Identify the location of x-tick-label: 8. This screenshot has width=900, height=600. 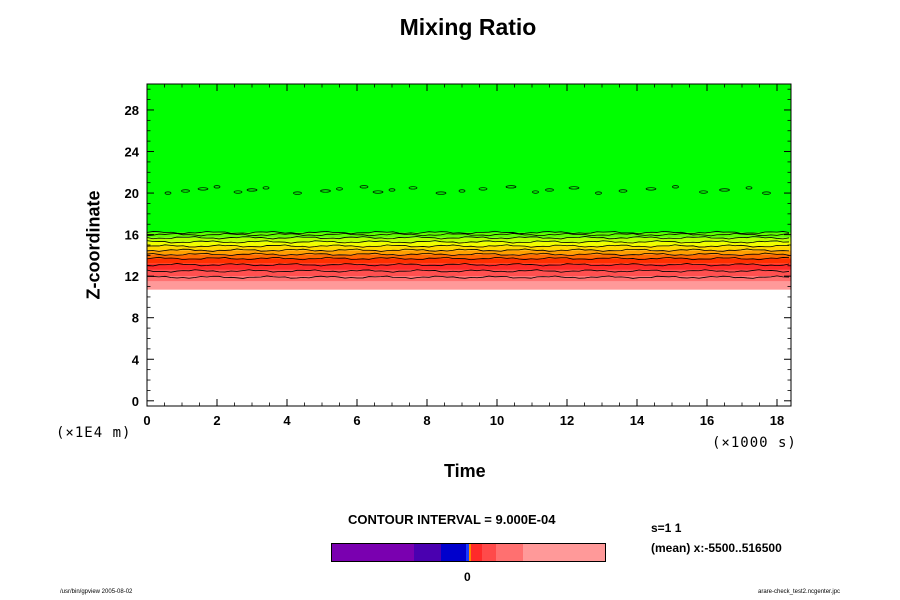
(426, 420).